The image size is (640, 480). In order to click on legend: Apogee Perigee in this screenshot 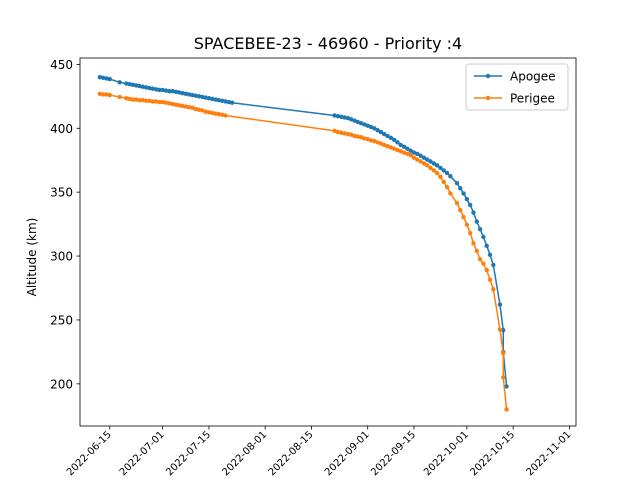, I will do `click(517, 87)`.